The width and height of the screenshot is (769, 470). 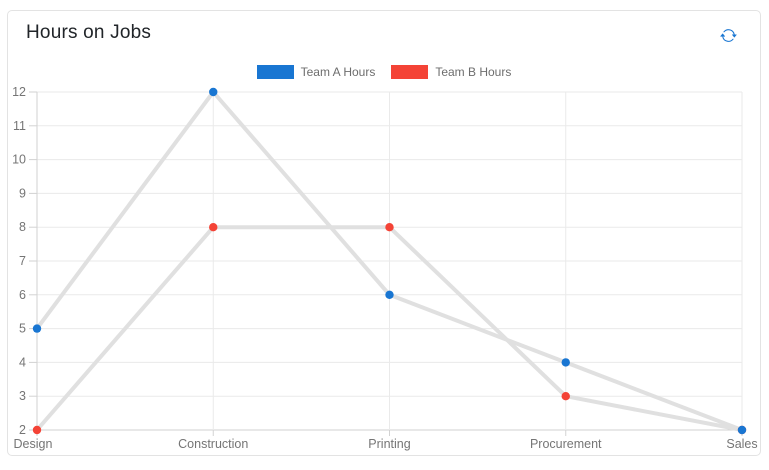 I want to click on y-axis-label: 9, so click(x=22, y=193).